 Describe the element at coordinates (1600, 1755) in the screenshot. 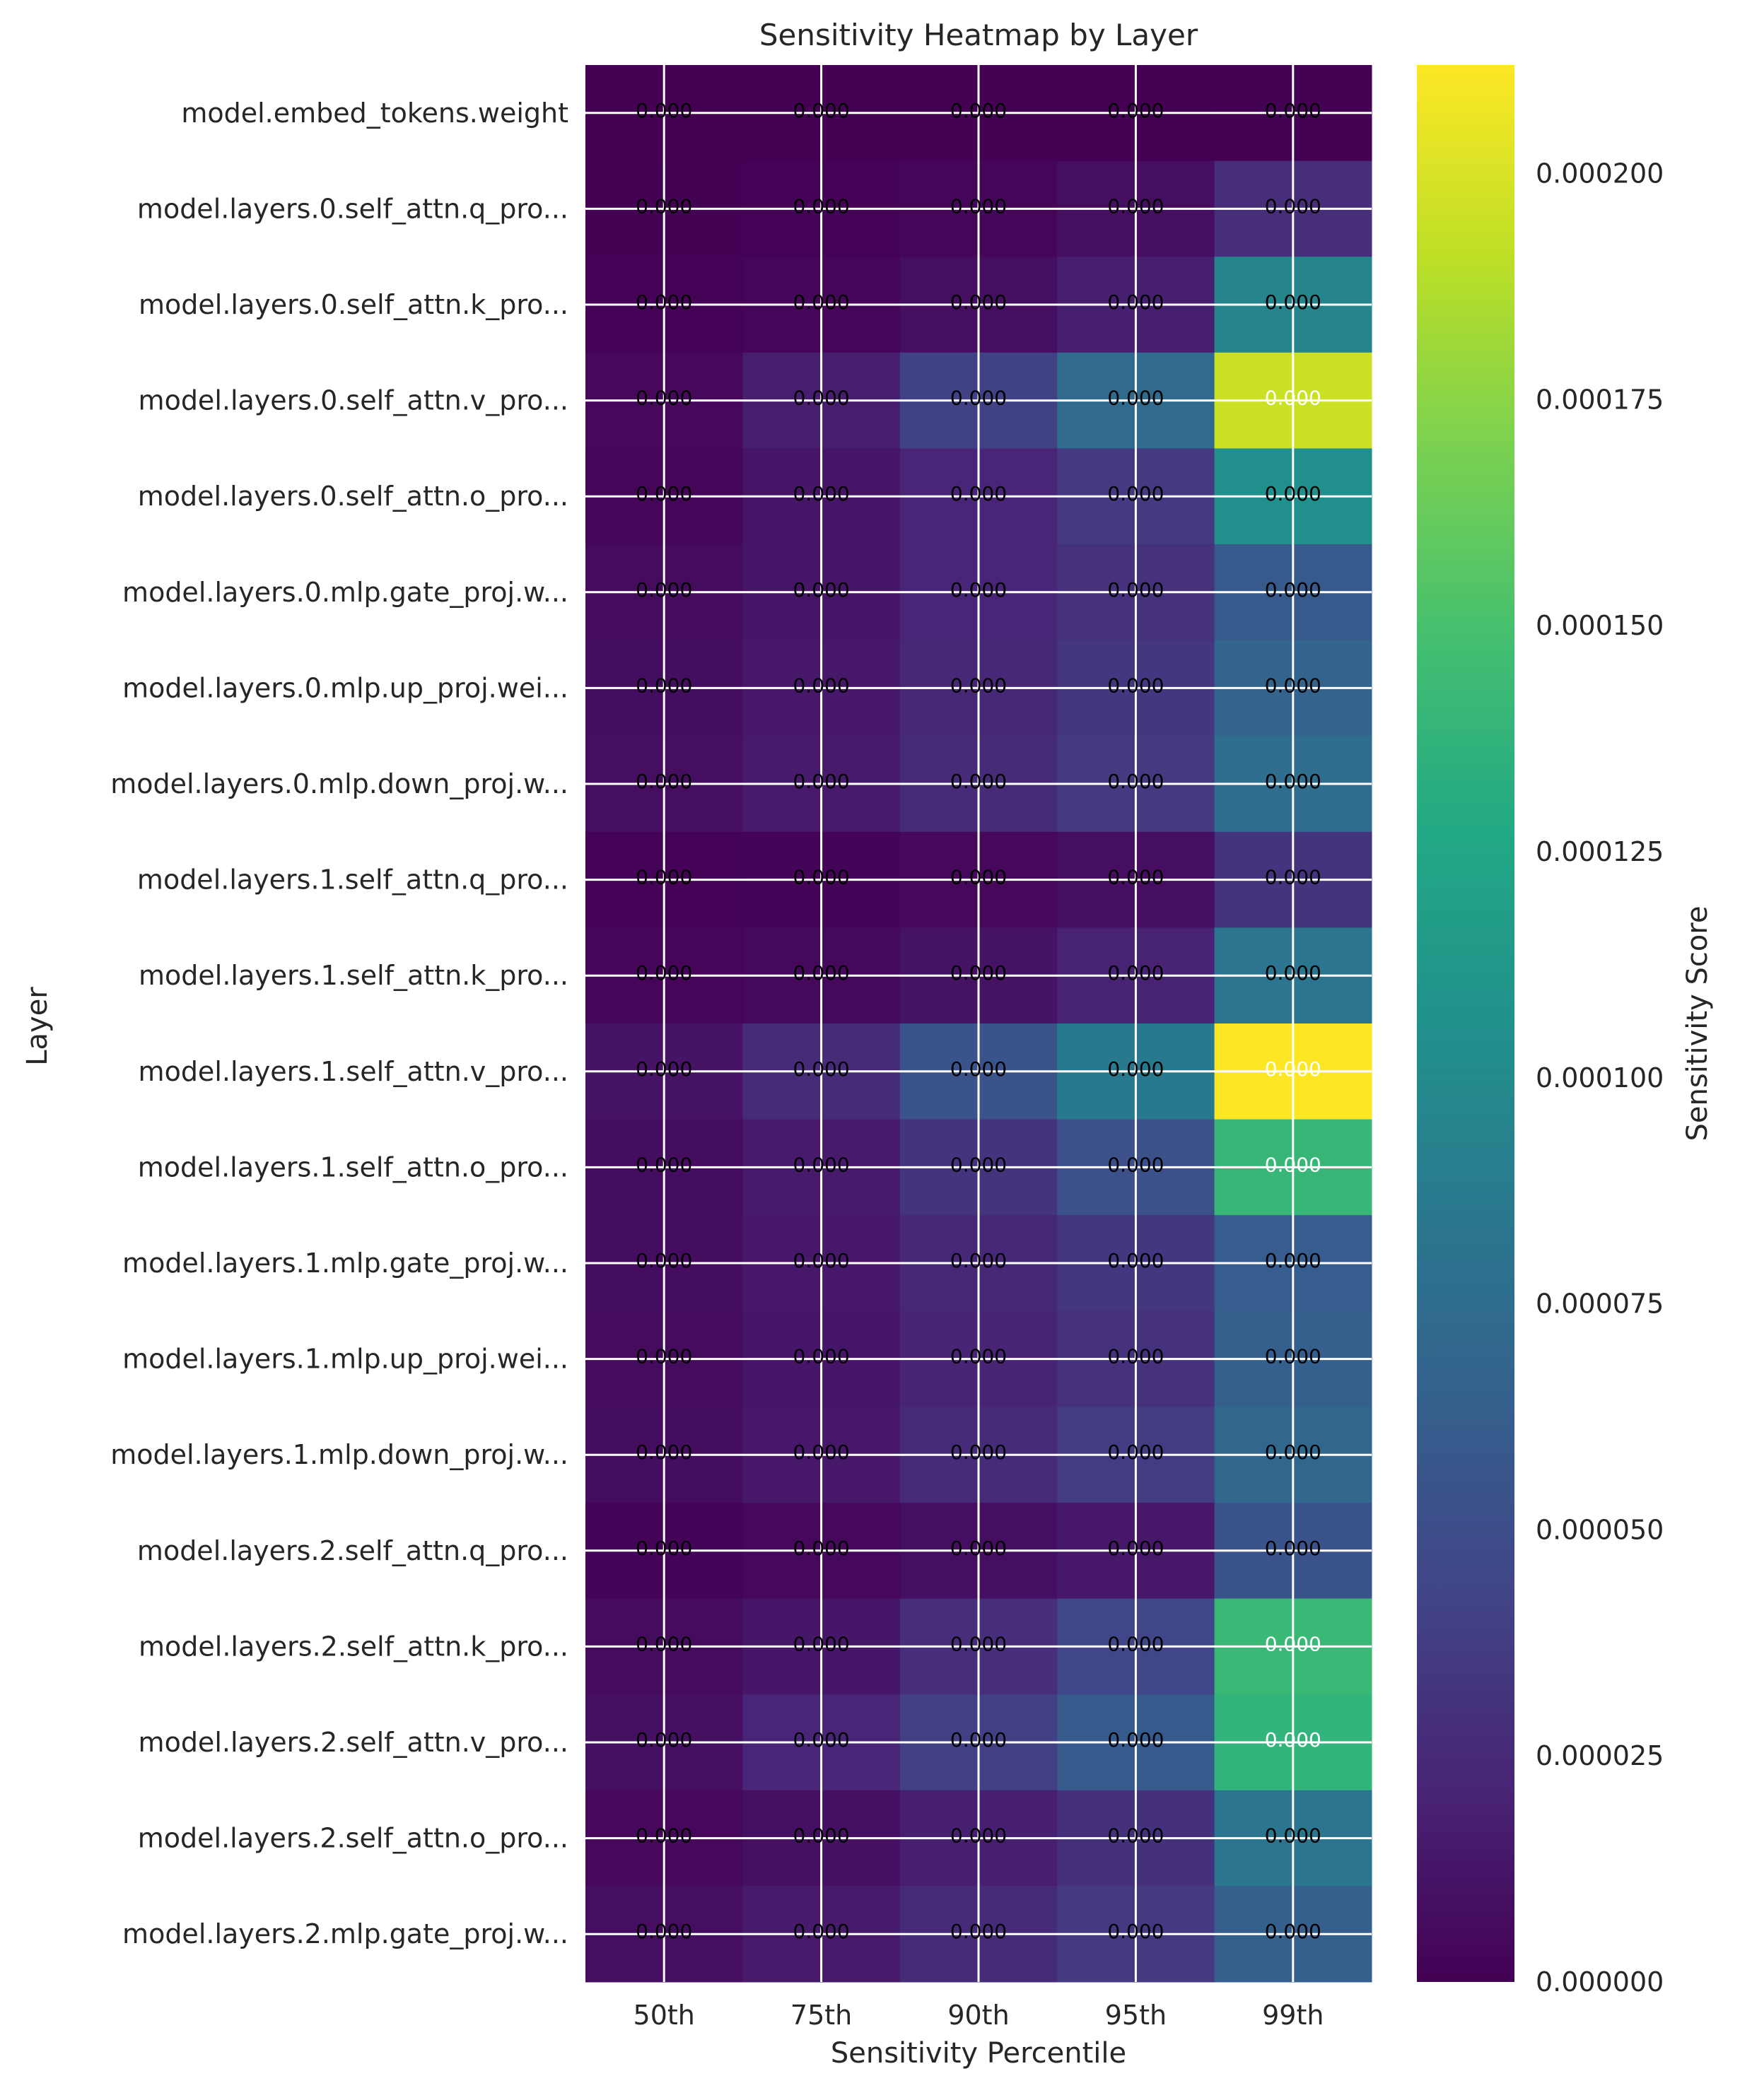

I see `colorbar-tick-label: 0.000025` at that location.